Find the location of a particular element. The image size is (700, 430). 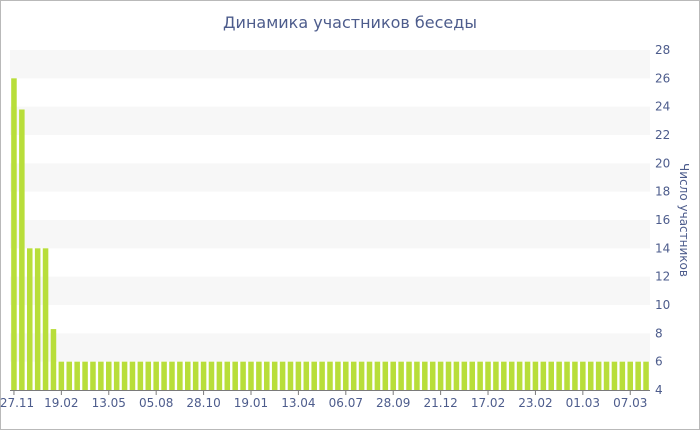

y-tick-label: 6 is located at coordinates (659, 362).